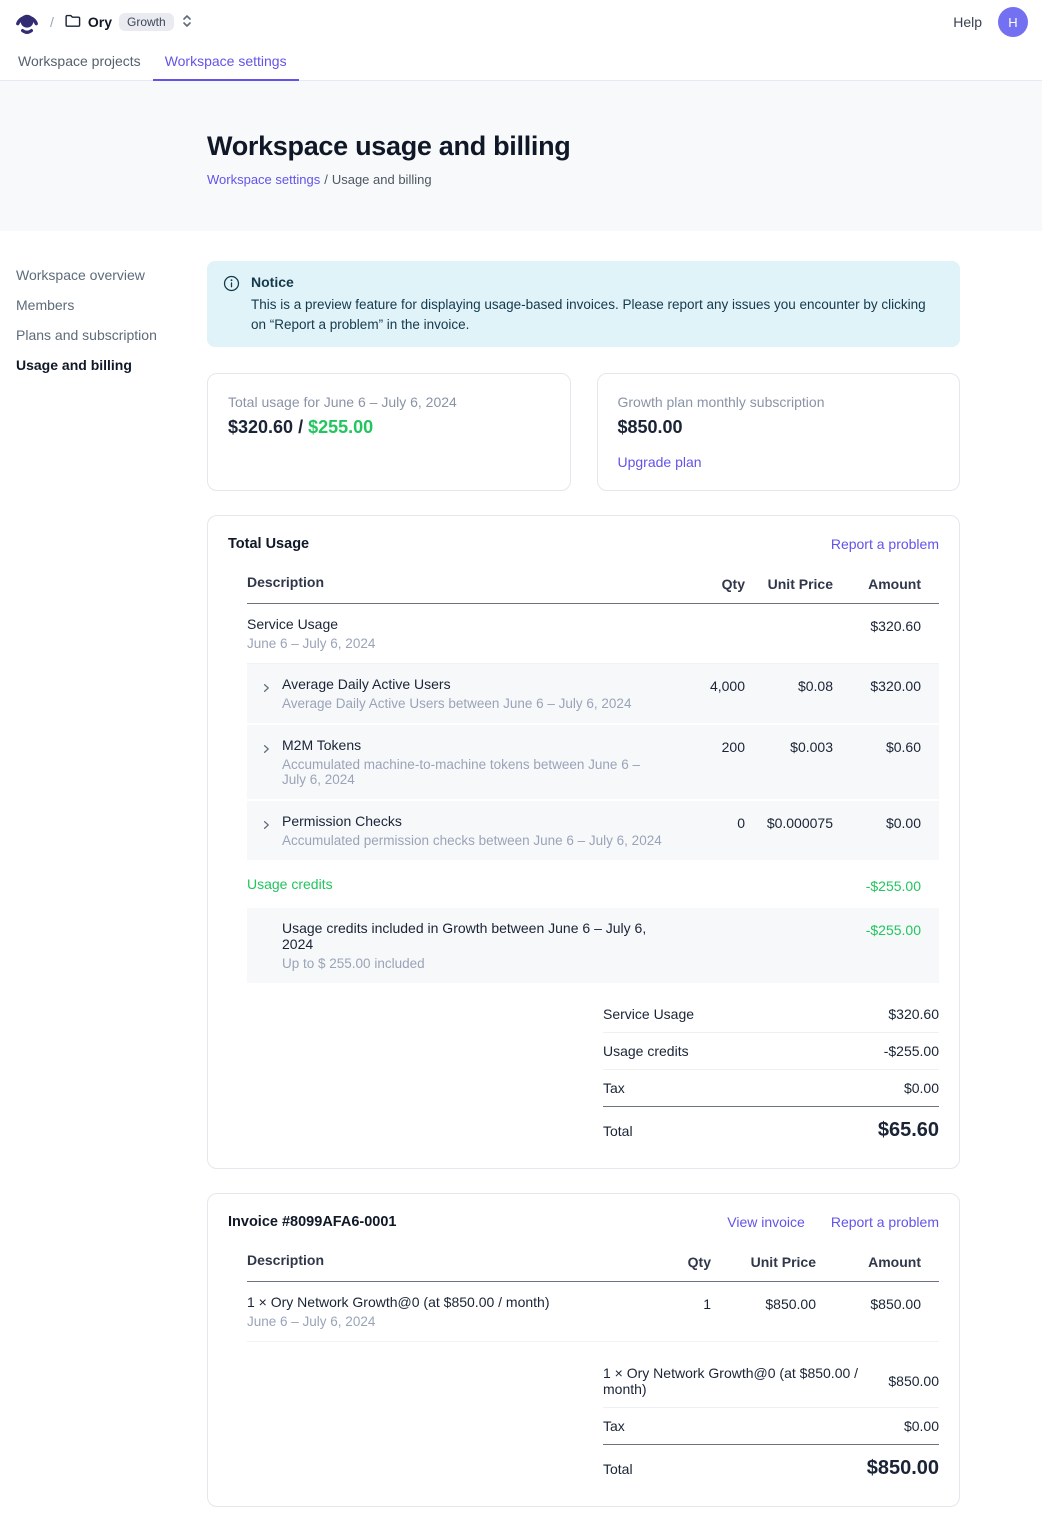 This screenshot has height=1523, width=1042. What do you see at coordinates (593, 885) in the screenshot?
I see `table-row-usage-credits: Usage credits -$255.00` at bounding box center [593, 885].